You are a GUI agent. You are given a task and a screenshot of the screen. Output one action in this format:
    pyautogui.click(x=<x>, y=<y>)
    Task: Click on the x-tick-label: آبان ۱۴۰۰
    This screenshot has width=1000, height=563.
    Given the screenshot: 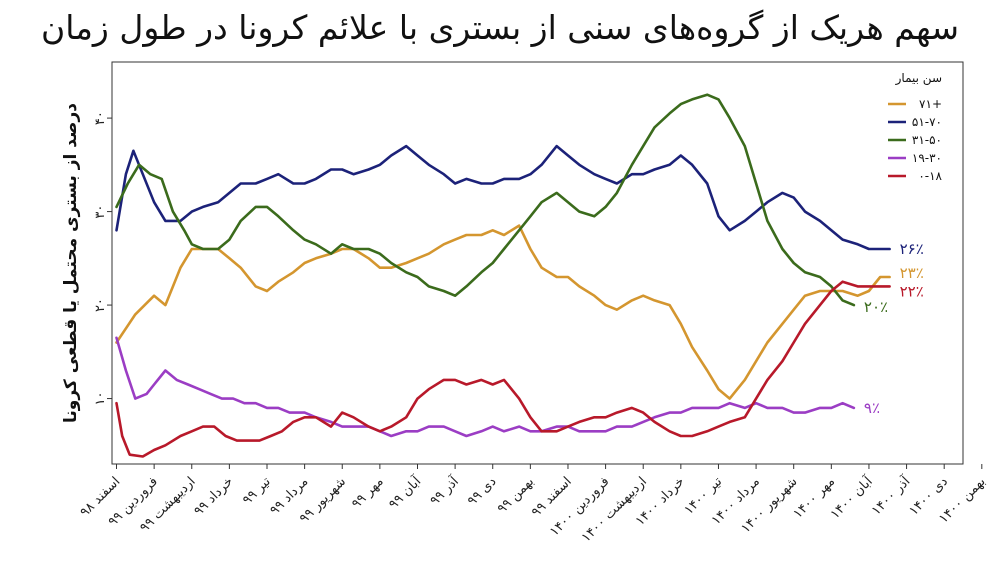 What is the action you would take?
    pyautogui.click(x=851, y=497)
    